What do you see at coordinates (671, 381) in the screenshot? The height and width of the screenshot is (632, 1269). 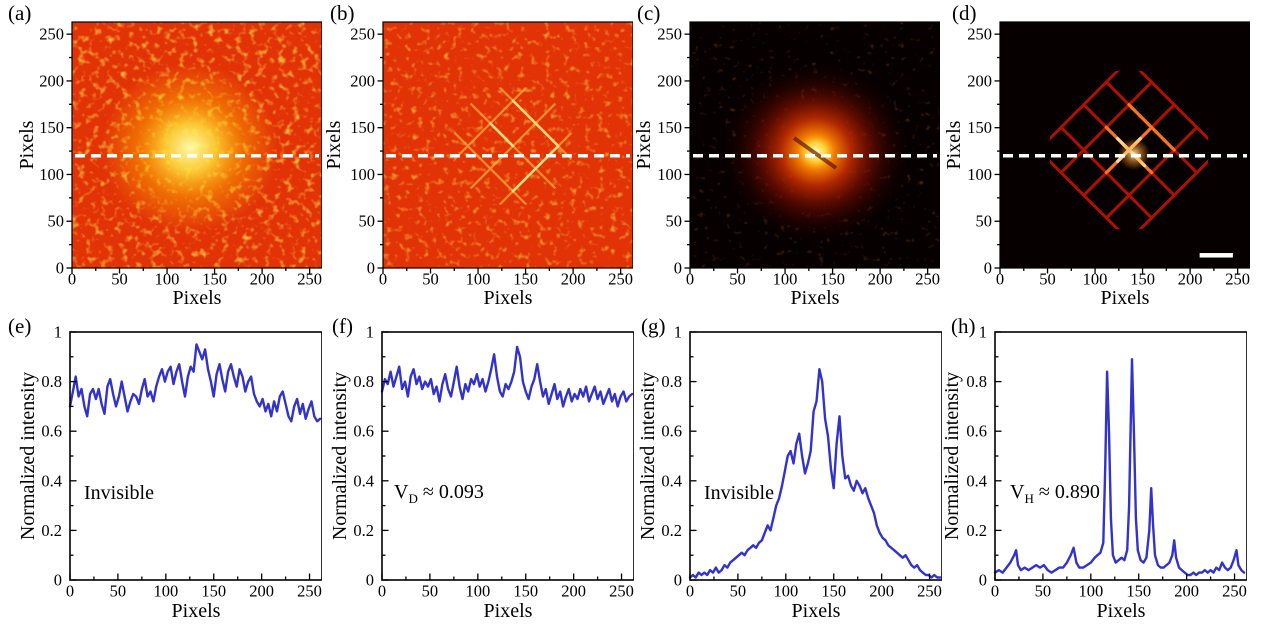 I see `svg-text: 0.8` at bounding box center [671, 381].